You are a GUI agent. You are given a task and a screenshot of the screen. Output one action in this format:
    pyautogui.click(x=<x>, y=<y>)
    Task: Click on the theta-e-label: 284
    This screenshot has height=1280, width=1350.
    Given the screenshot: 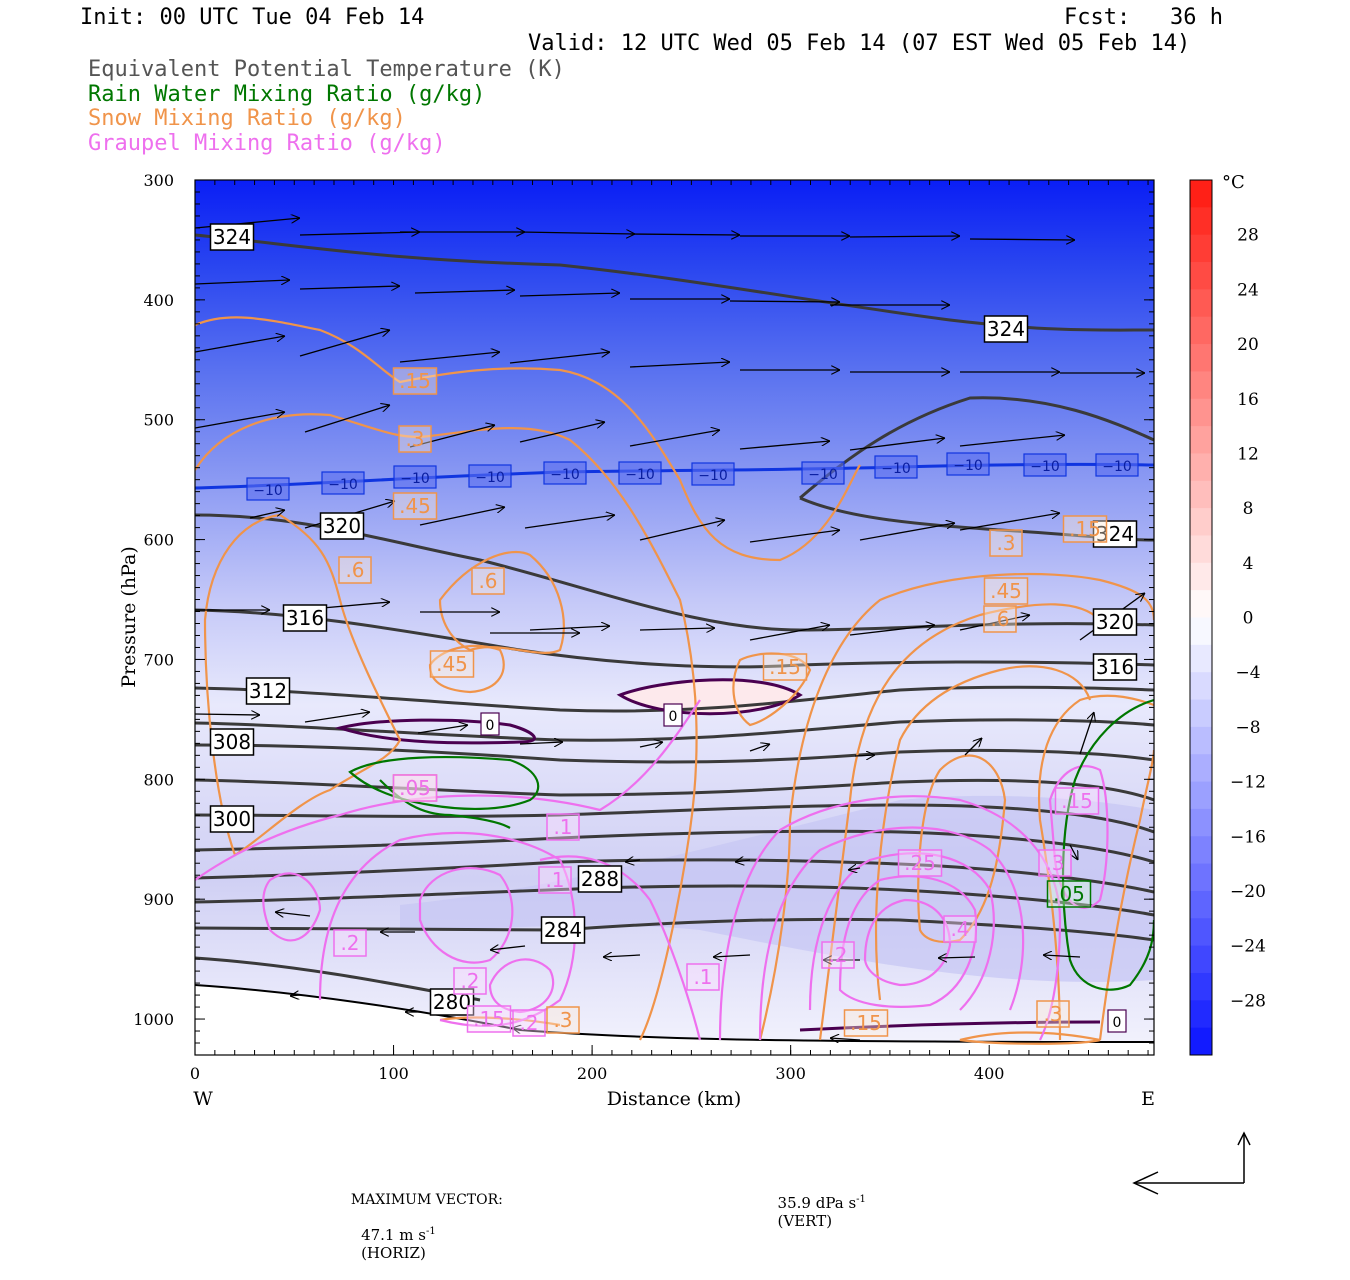 What is the action you would take?
    pyautogui.click(x=563, y=930)
    